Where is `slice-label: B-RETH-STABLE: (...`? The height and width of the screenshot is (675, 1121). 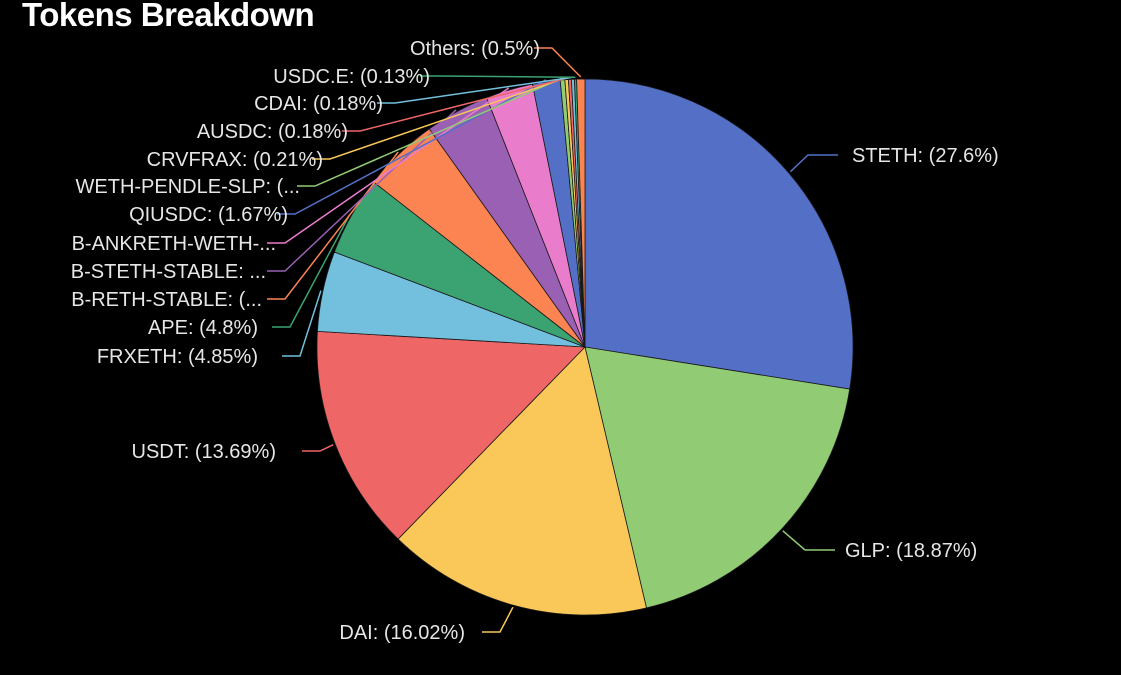
slice-label: B-RETH-STABLE: (... is located at coordinates (166, 300).